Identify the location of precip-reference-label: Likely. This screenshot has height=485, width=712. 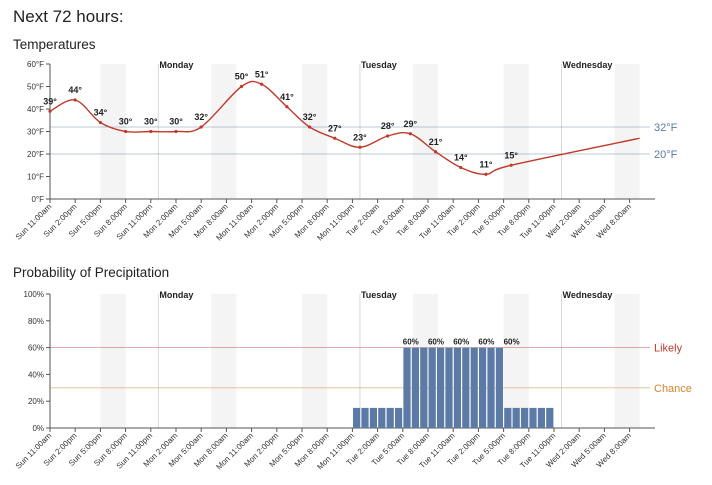
(668, 349).